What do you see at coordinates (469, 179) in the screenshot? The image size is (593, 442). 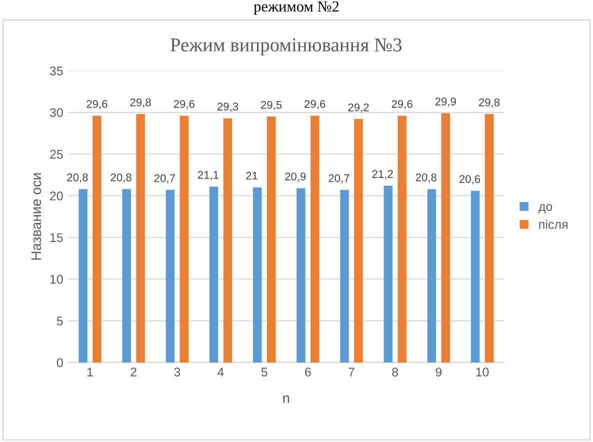 I see `data-label: 20,6` at bounding box center [469, 179].